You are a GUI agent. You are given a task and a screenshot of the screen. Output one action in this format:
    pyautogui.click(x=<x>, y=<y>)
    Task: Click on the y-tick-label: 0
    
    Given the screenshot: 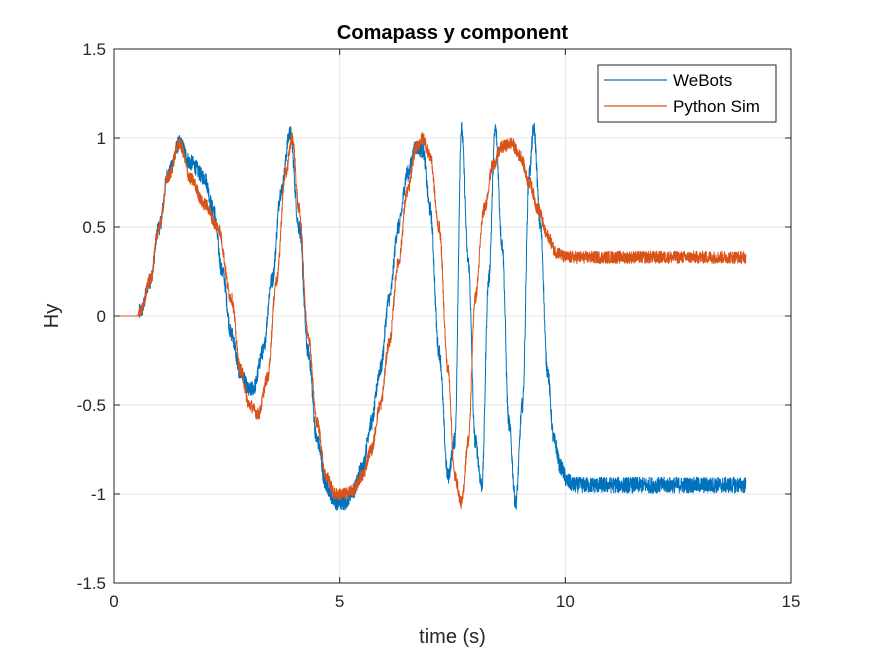 What is the action you would take?
    pyautogui.click(x=101, y=316)
    